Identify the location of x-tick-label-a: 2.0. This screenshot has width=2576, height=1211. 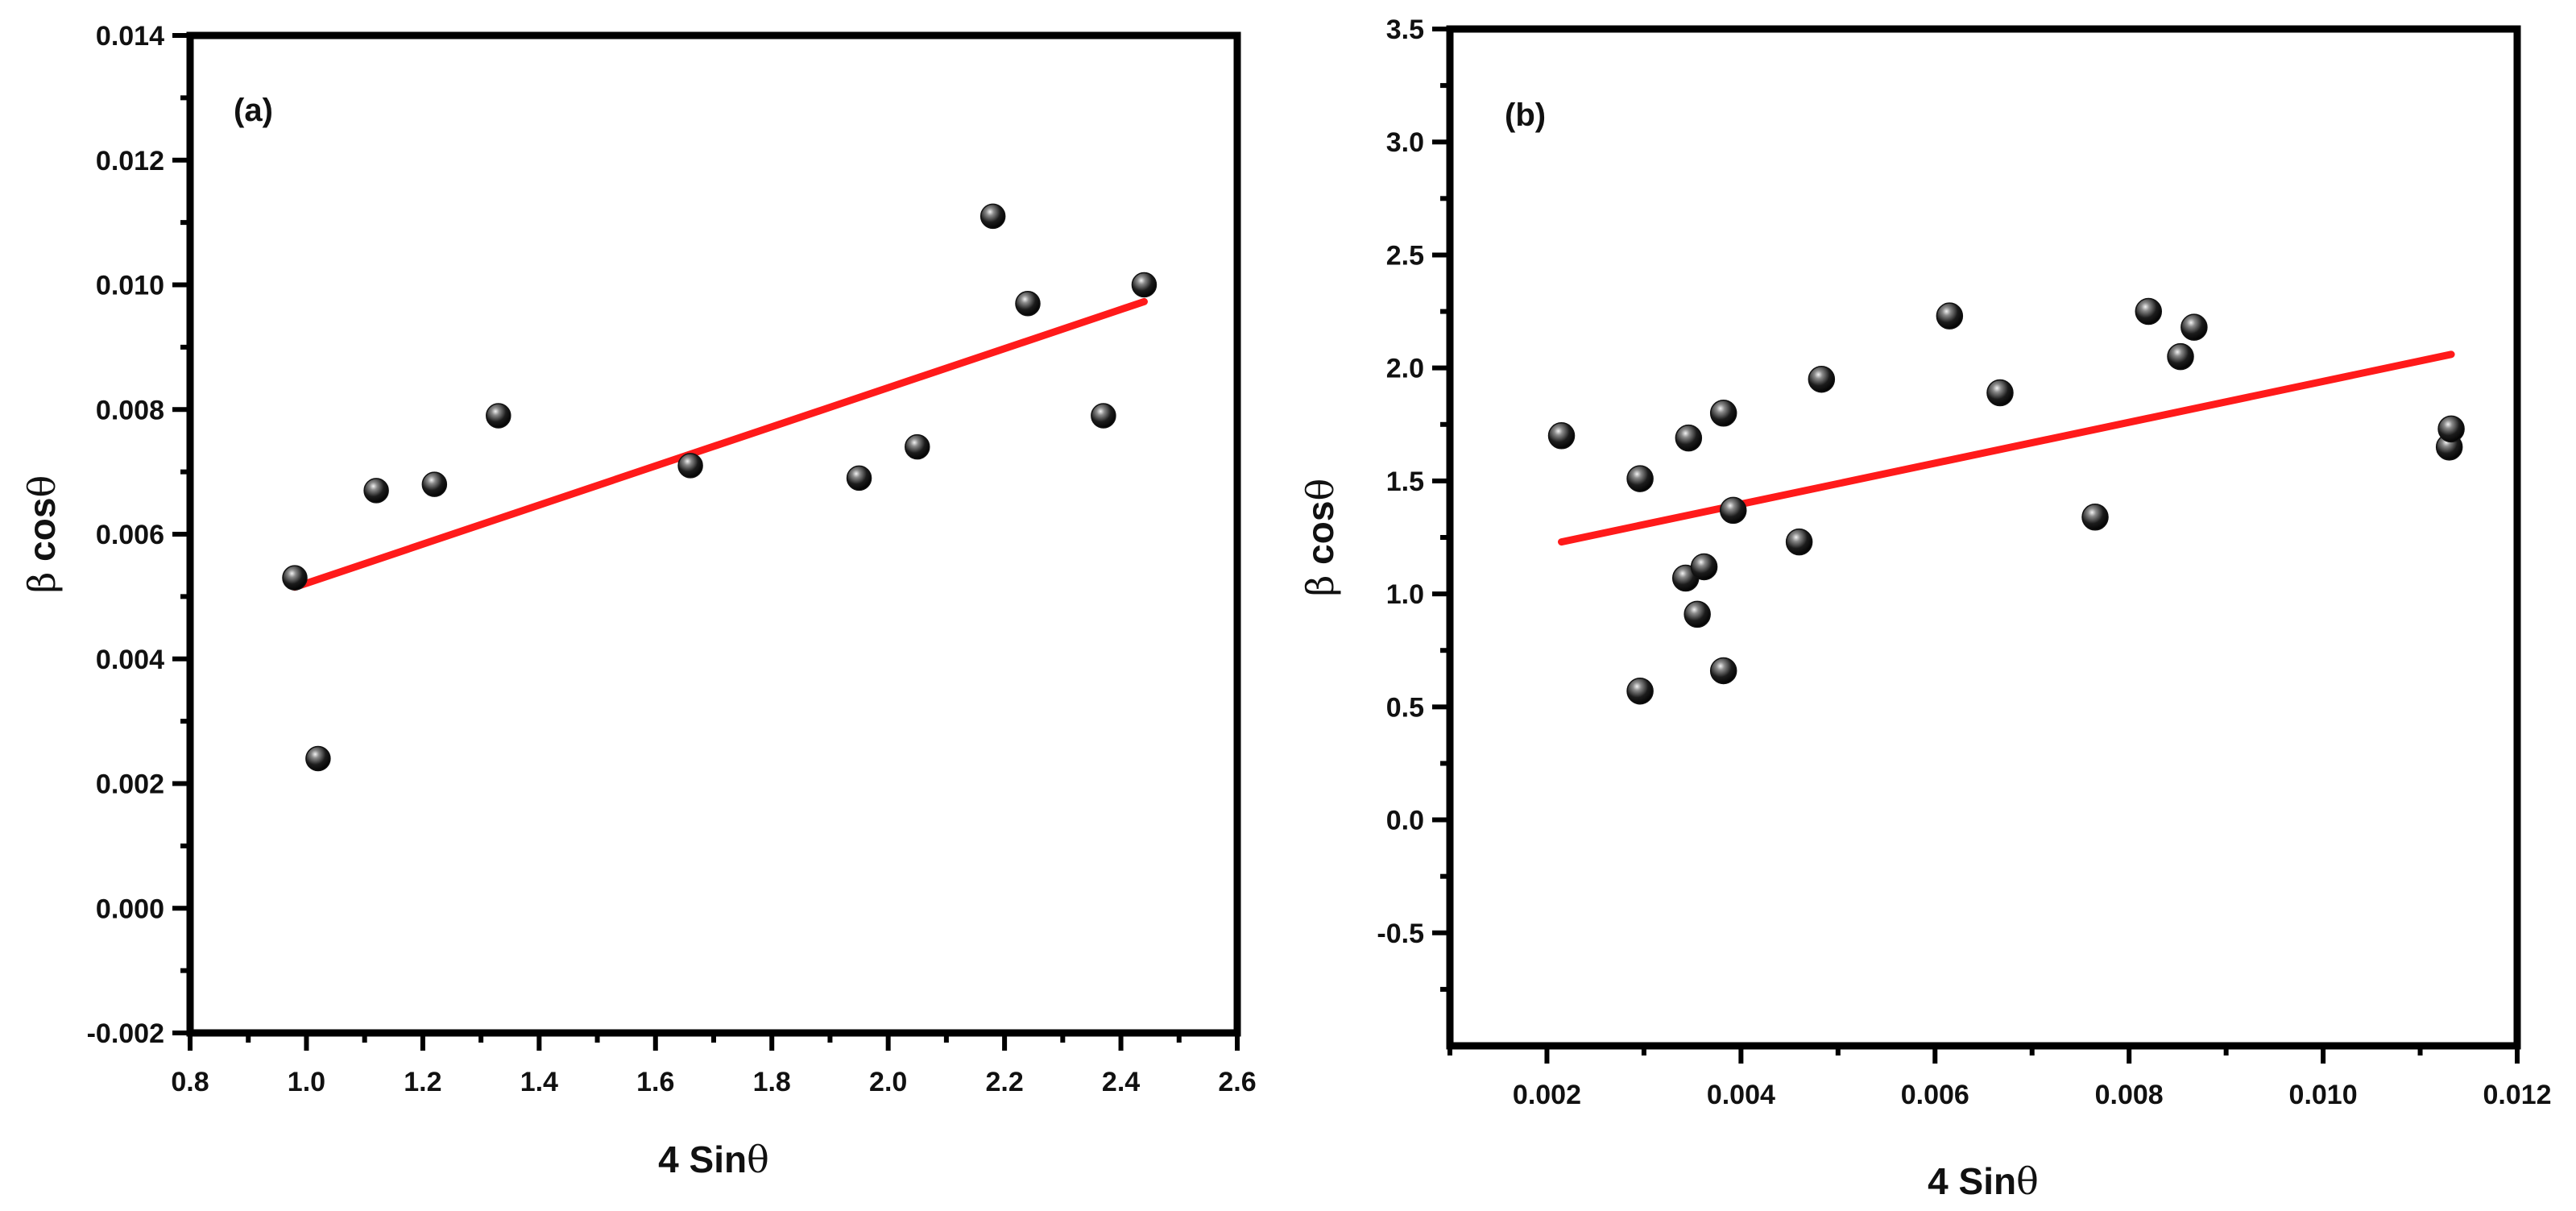
(888, 1082).